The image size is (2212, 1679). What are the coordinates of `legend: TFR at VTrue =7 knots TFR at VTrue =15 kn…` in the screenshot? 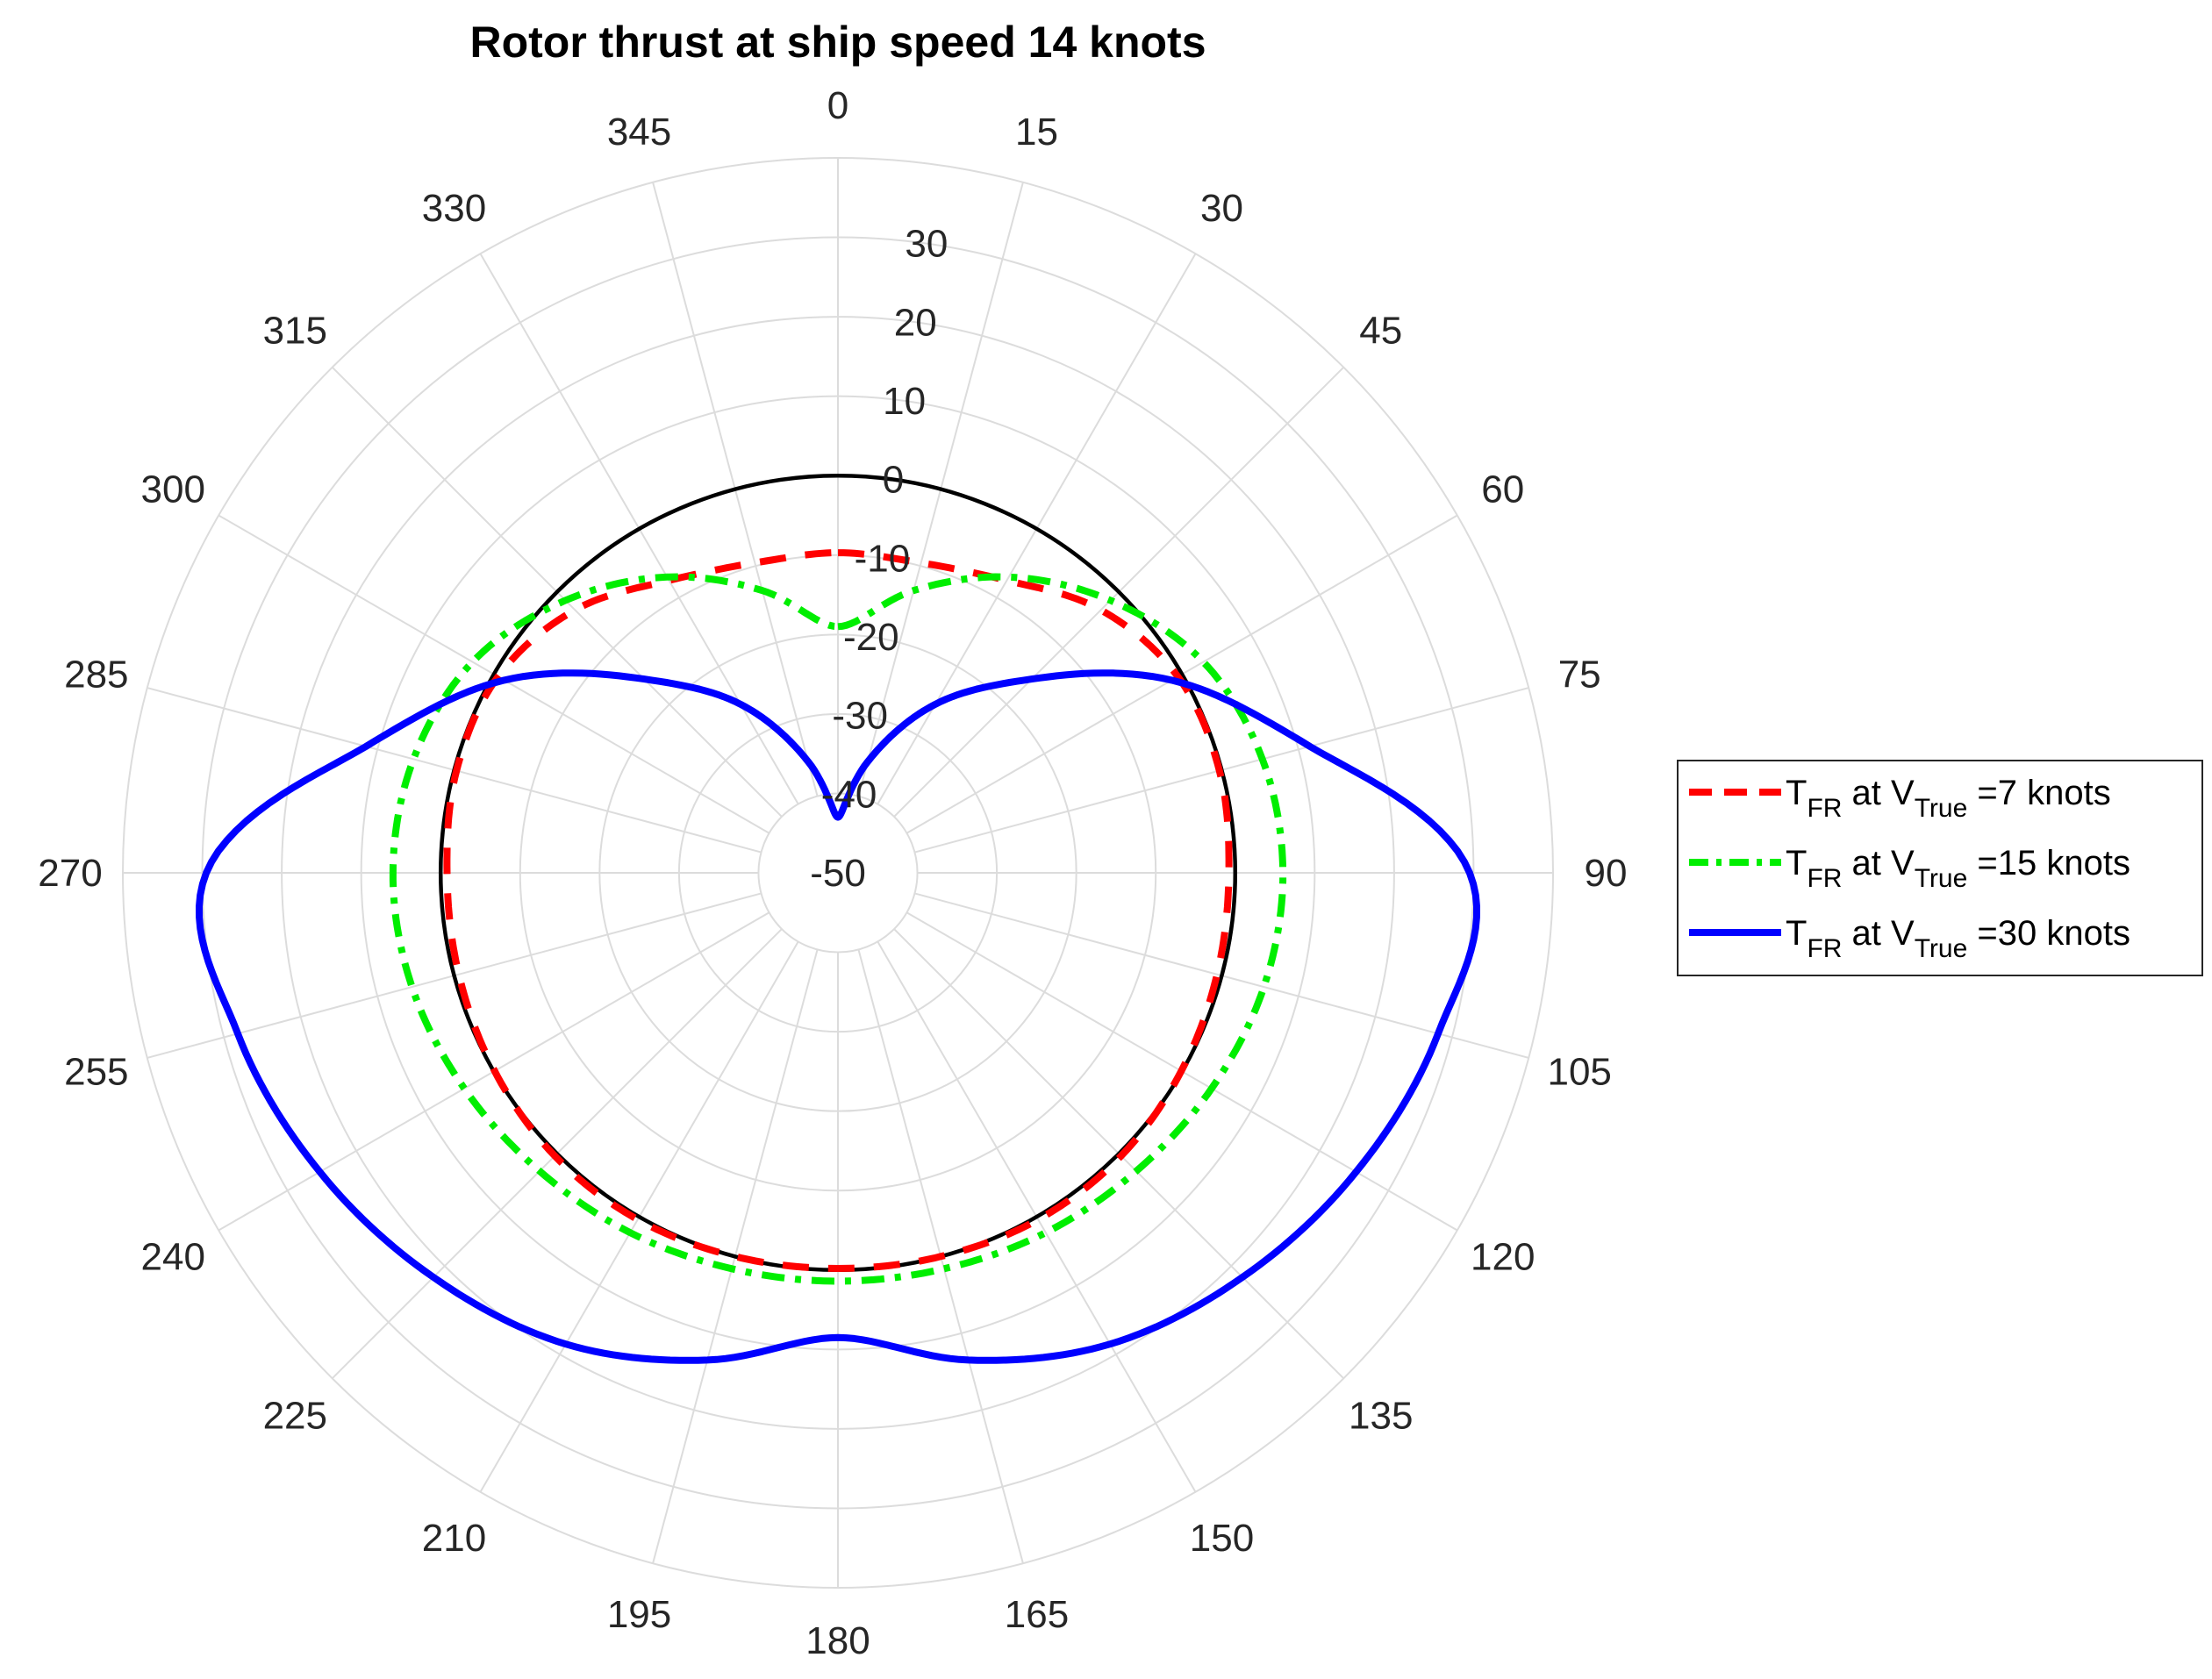 It's located at (1940, 868).